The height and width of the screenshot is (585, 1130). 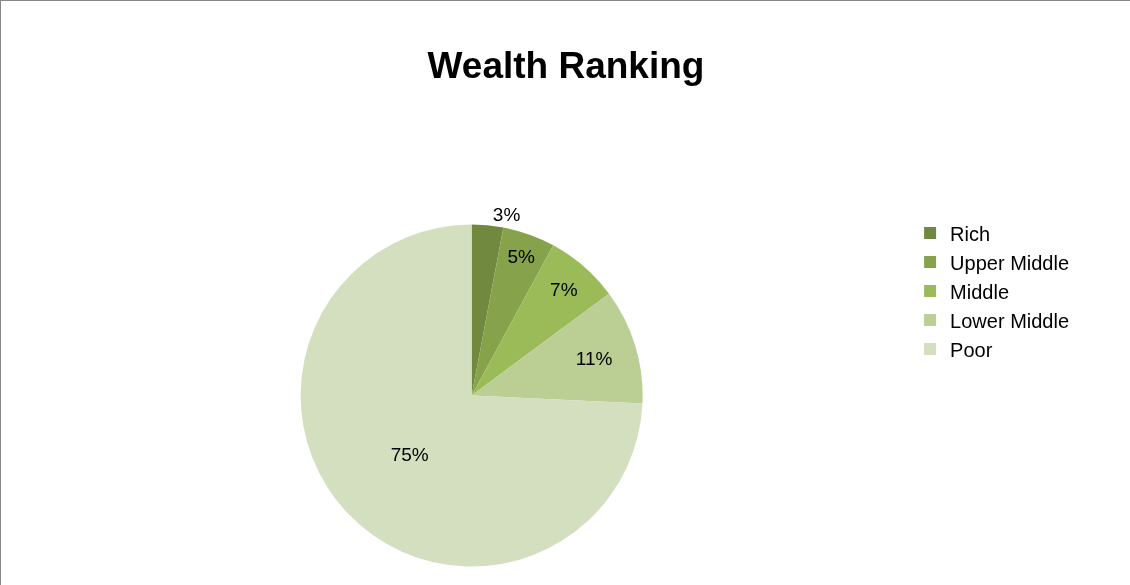 What do you see at coordinates (521, 256) in the screenshot?
I see `data-label: 5%` at bounding box center [521, 256].